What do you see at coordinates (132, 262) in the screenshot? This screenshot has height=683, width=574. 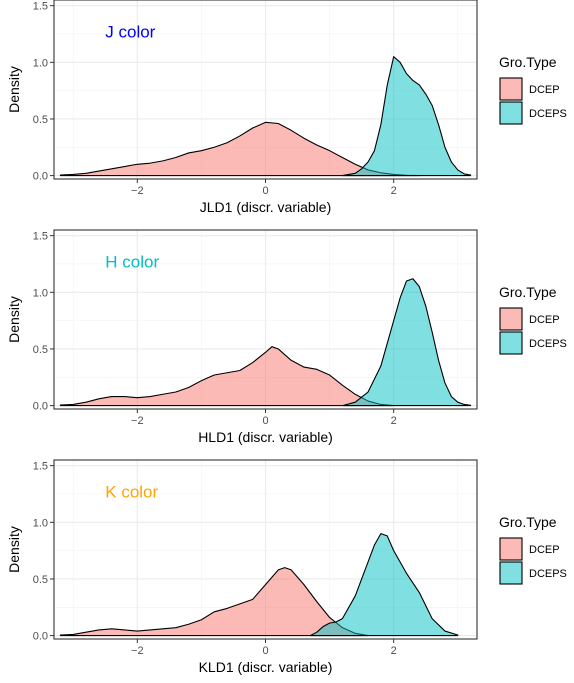 I see `annotation-label: H color` at bounding box center [132, 262].